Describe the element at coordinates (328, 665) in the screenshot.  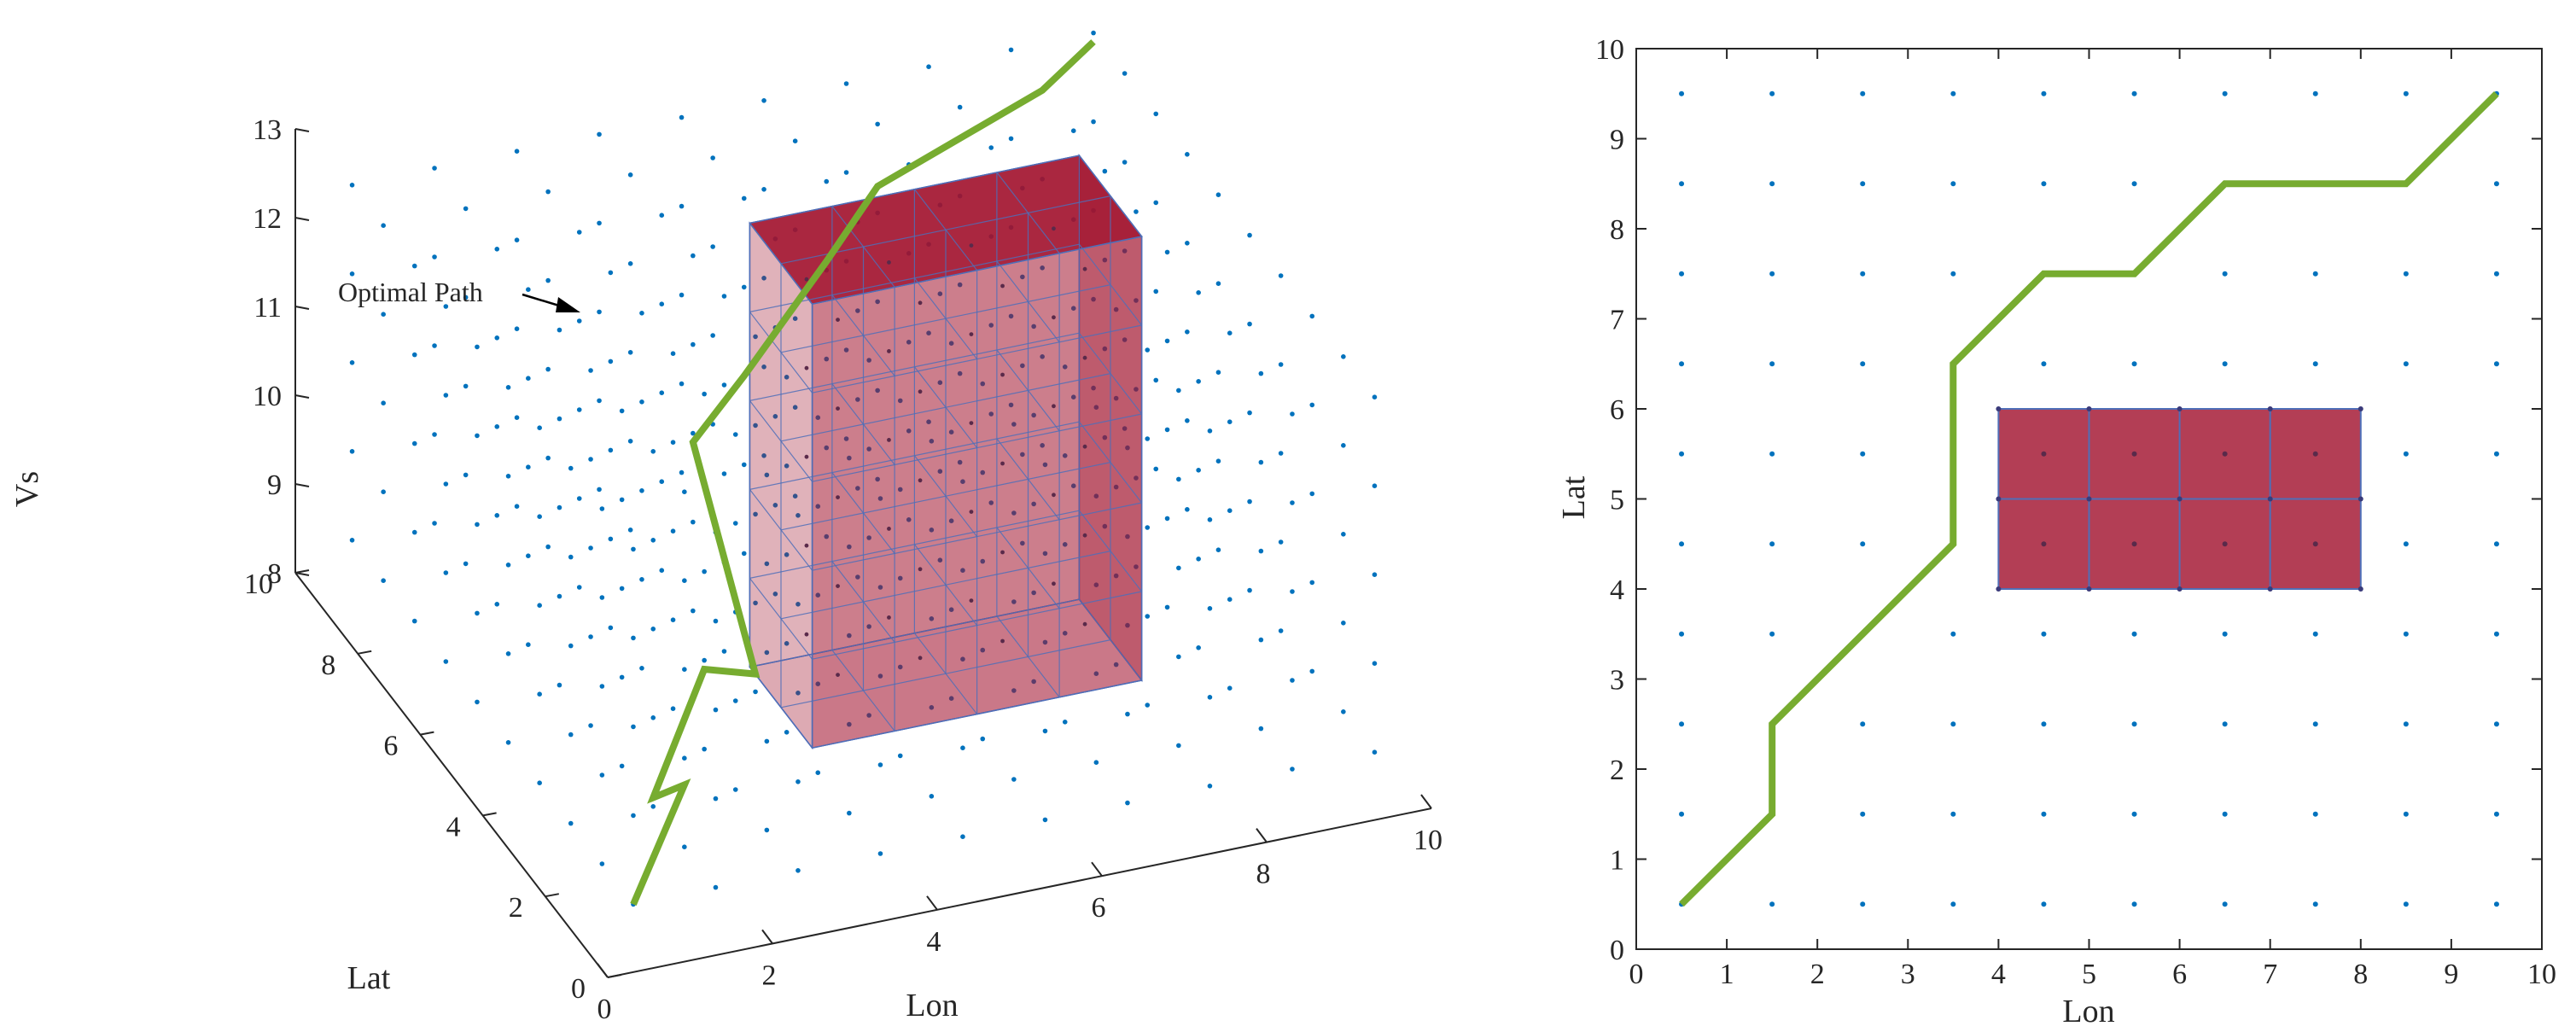
I see `y-tick-label: 8` at that location.